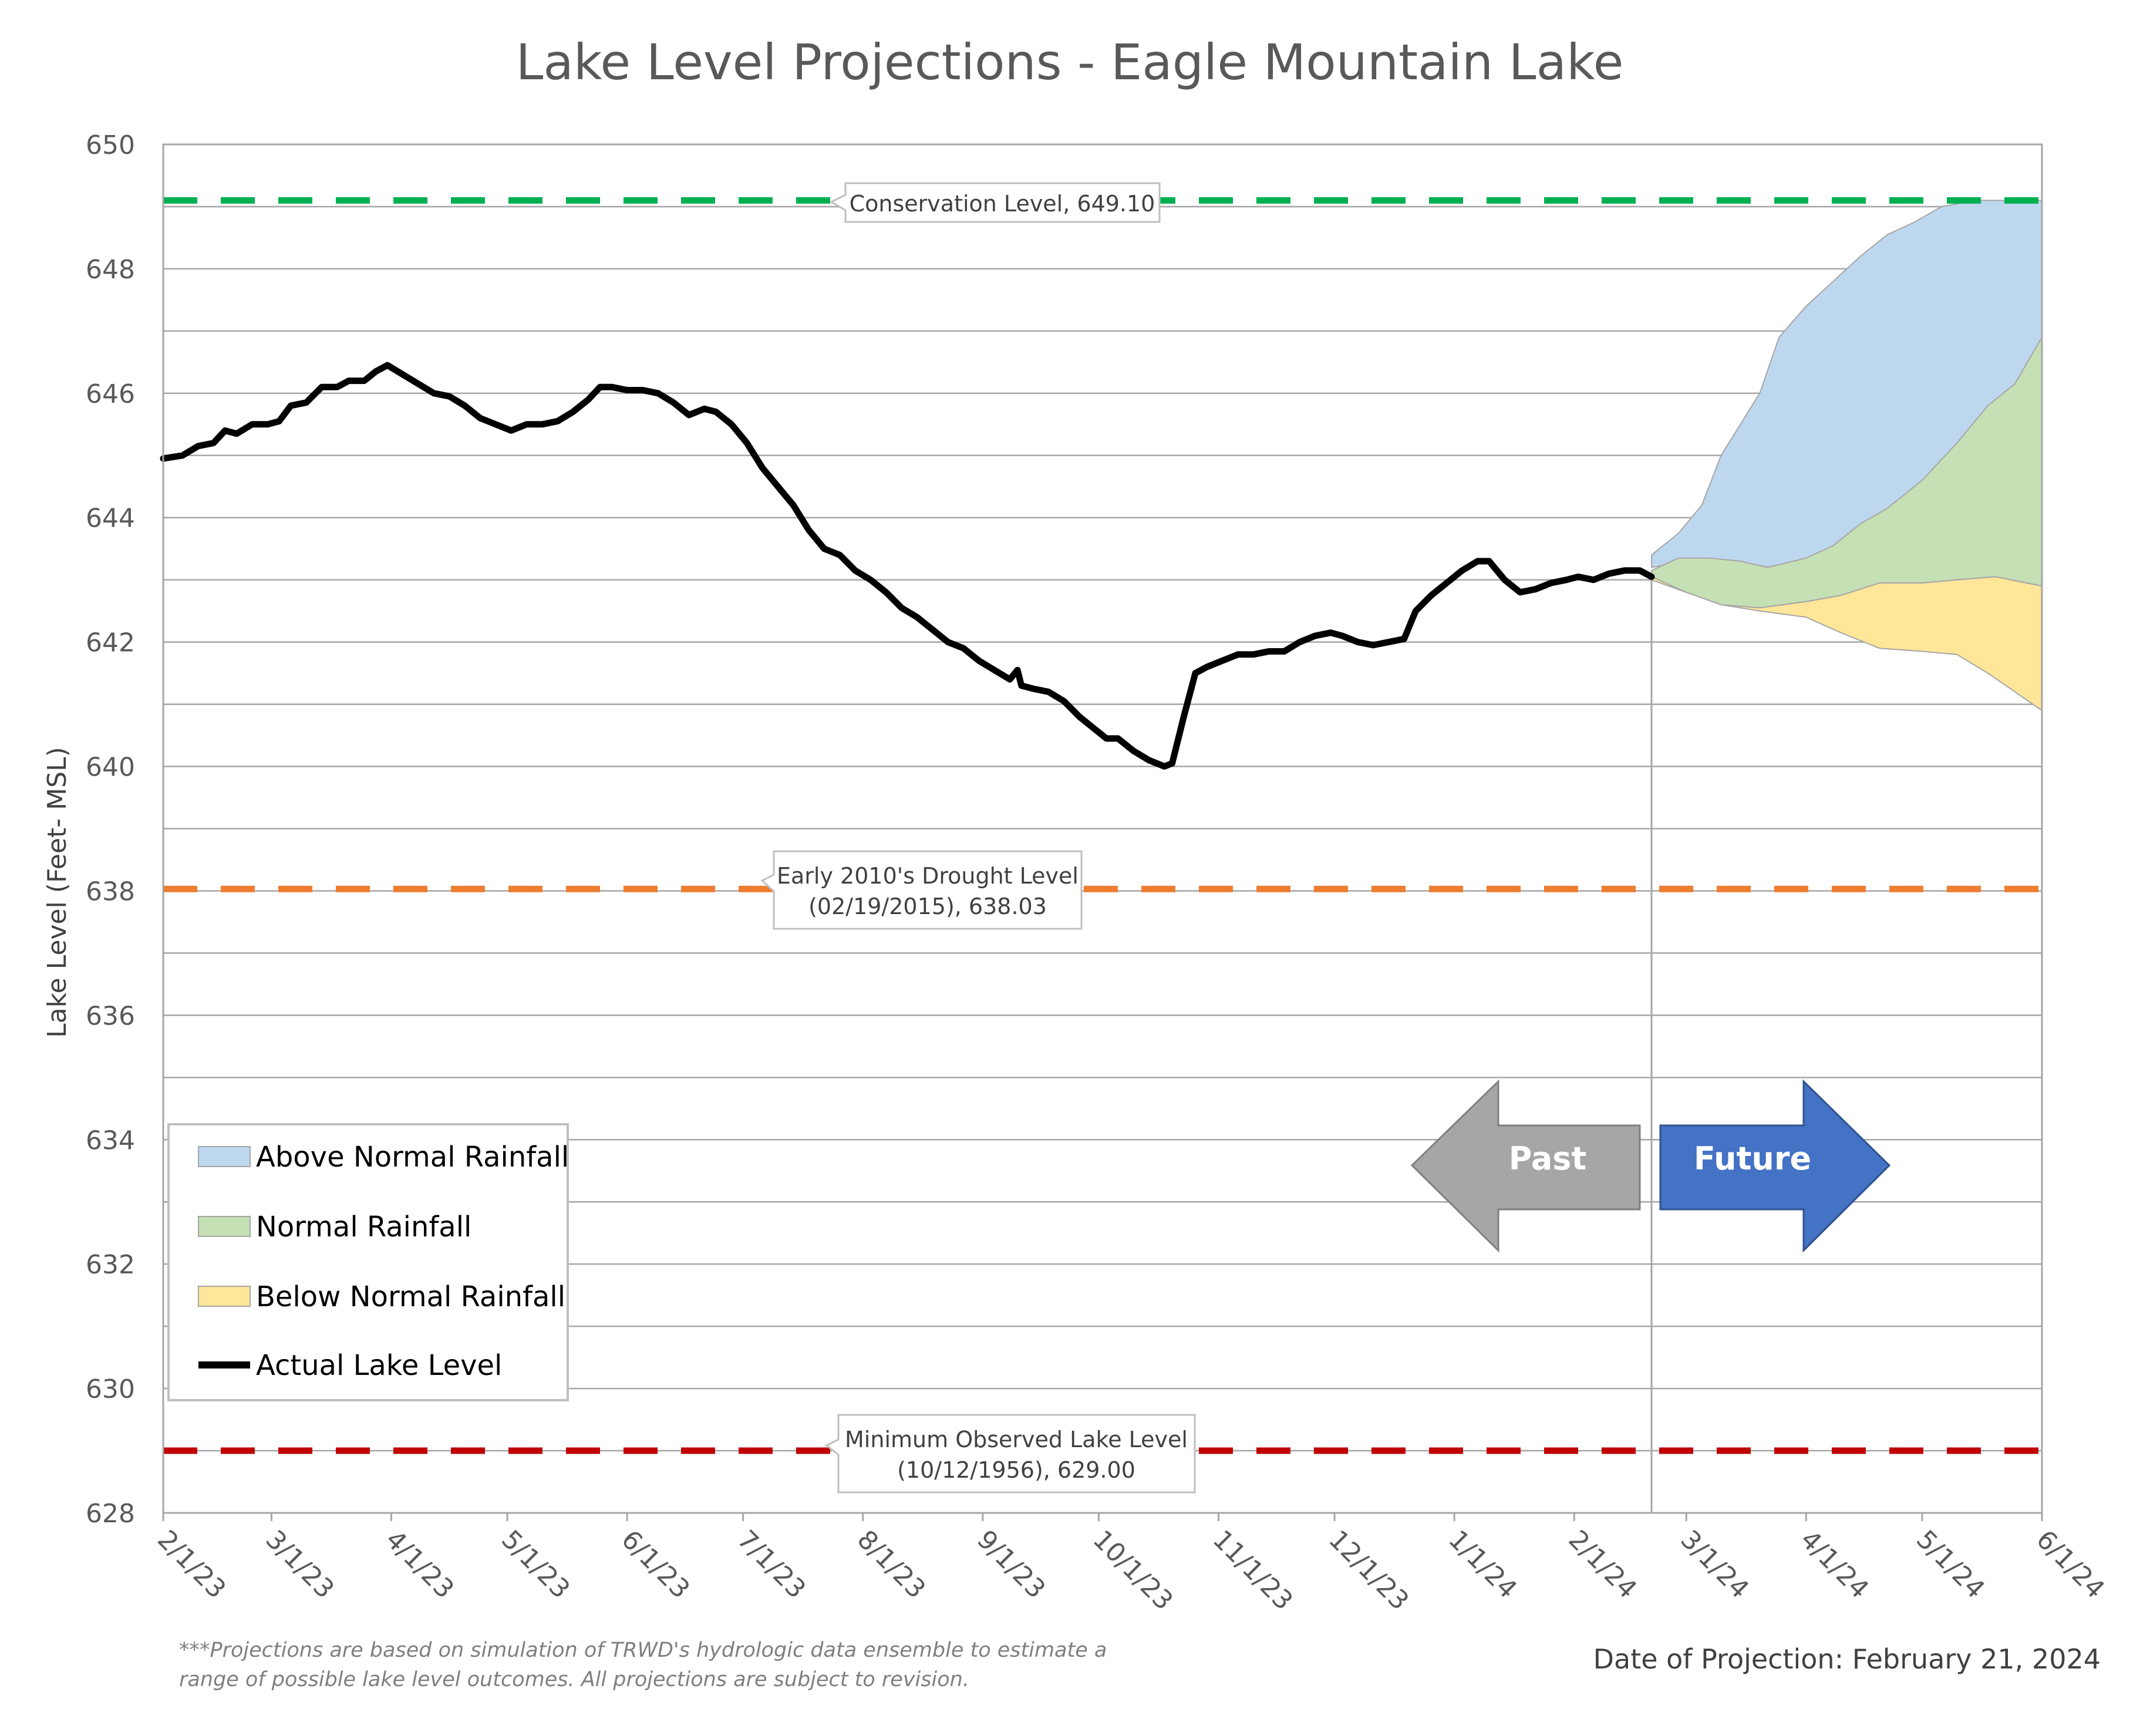 Image resolution: width=2140 pixels, height=1736 pixels. I want to click on past-arrow: Past, so click(1526, 1166).